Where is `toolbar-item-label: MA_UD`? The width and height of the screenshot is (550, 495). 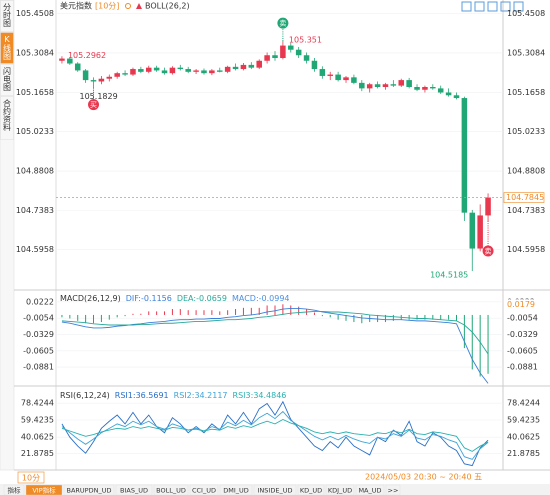 toolbar-item-label: MA_UD is located at coordinates (369, 491).